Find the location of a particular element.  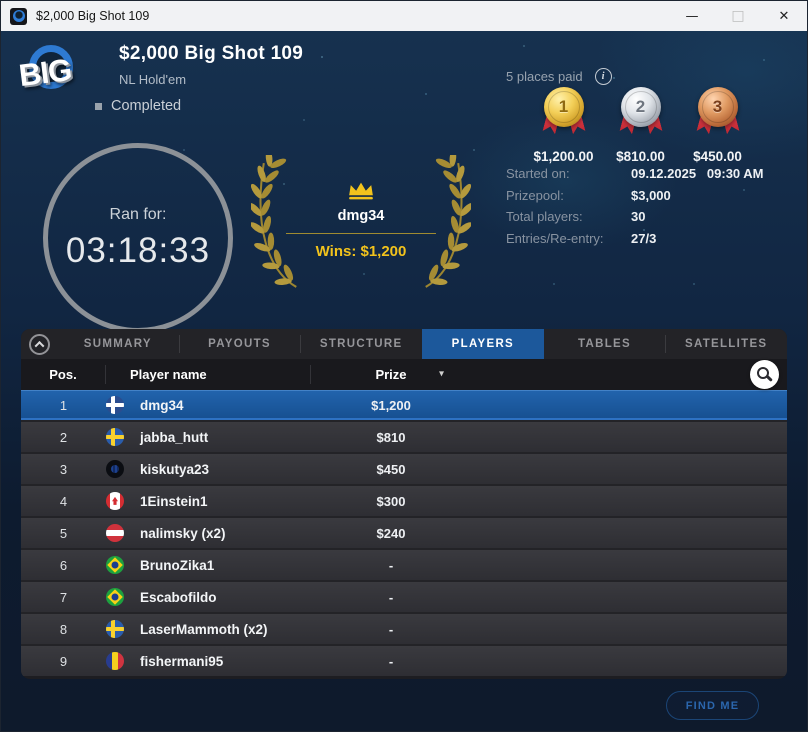

position-cell: 3 is located at coordinates (63, 469).